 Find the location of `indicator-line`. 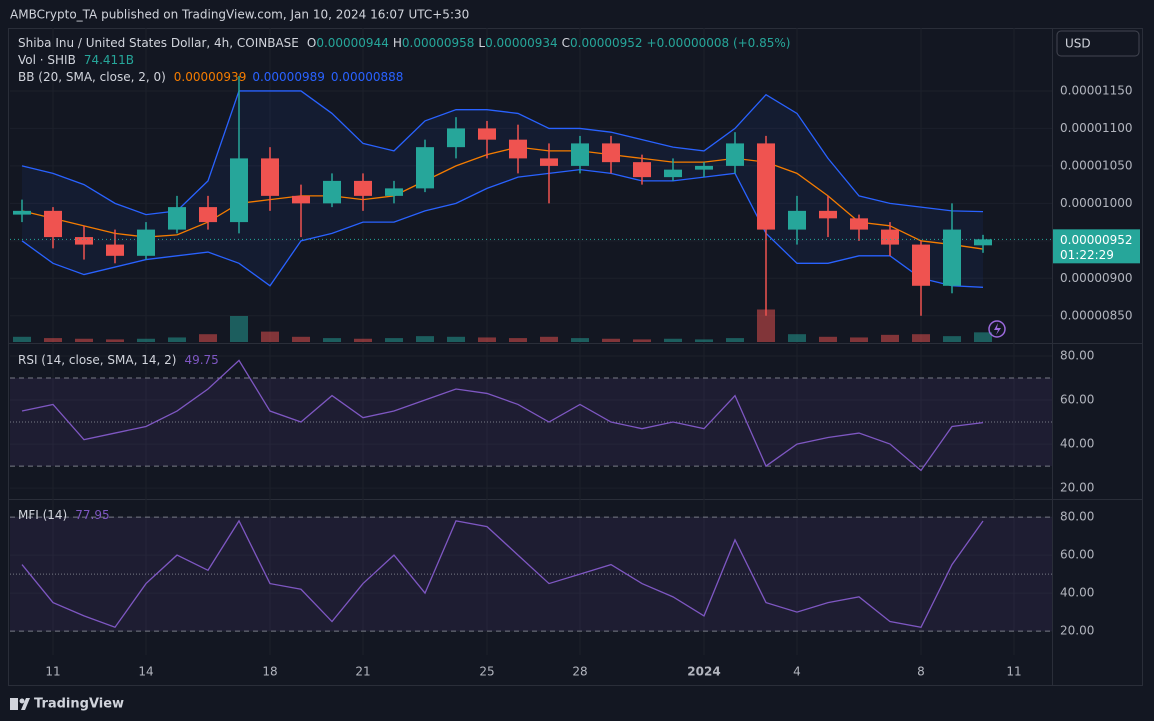

indicator-line is located at coordinates (502, 415).